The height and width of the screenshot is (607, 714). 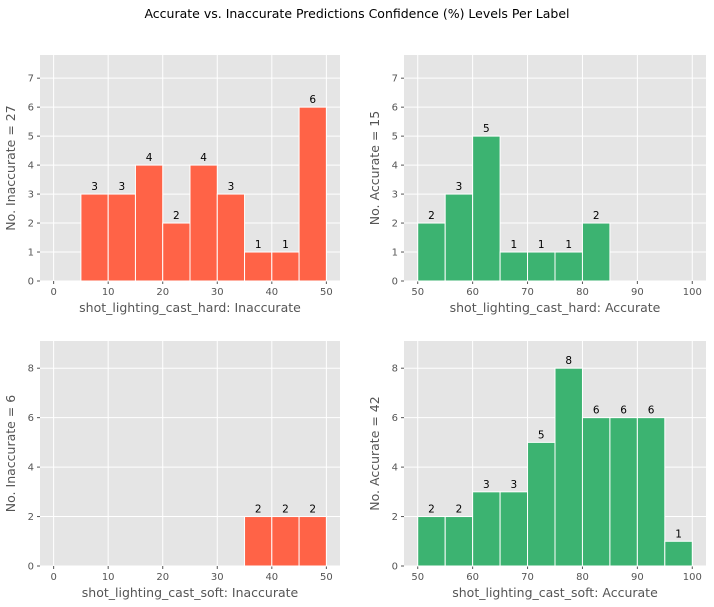 What do you see at coordinates (217, 292) in the screenshot?
I see `x-tick-label: 30` at bounding box center [217, 292].